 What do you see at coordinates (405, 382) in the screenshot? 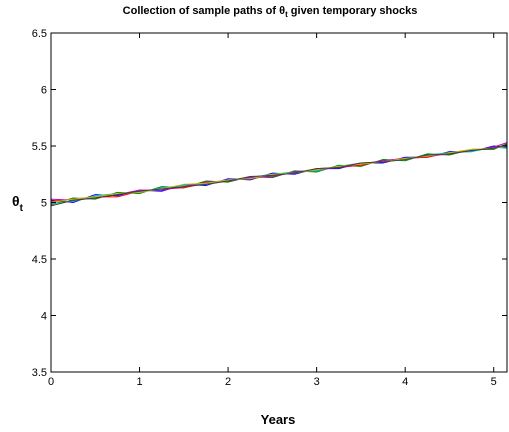
I see `x-tick-label: 4` at bounding box center [405, 382].